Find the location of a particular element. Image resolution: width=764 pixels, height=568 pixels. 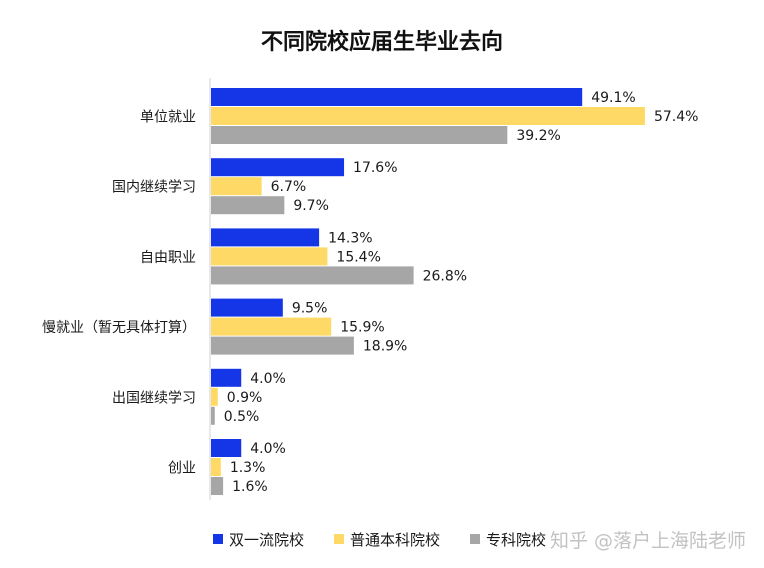

legend-item: 双一流院校 is located at coordinates (258, 539).